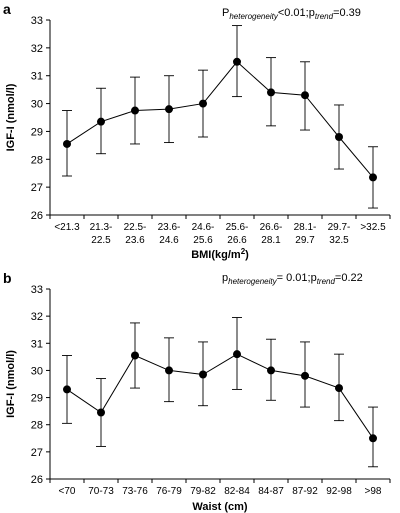 Image resolution: width=400 pixels, height=513 pixels. Describe the element at coordinates (271, 234) in the screenshot. I see `x-tick-label: 26.6-28.1` at that location.